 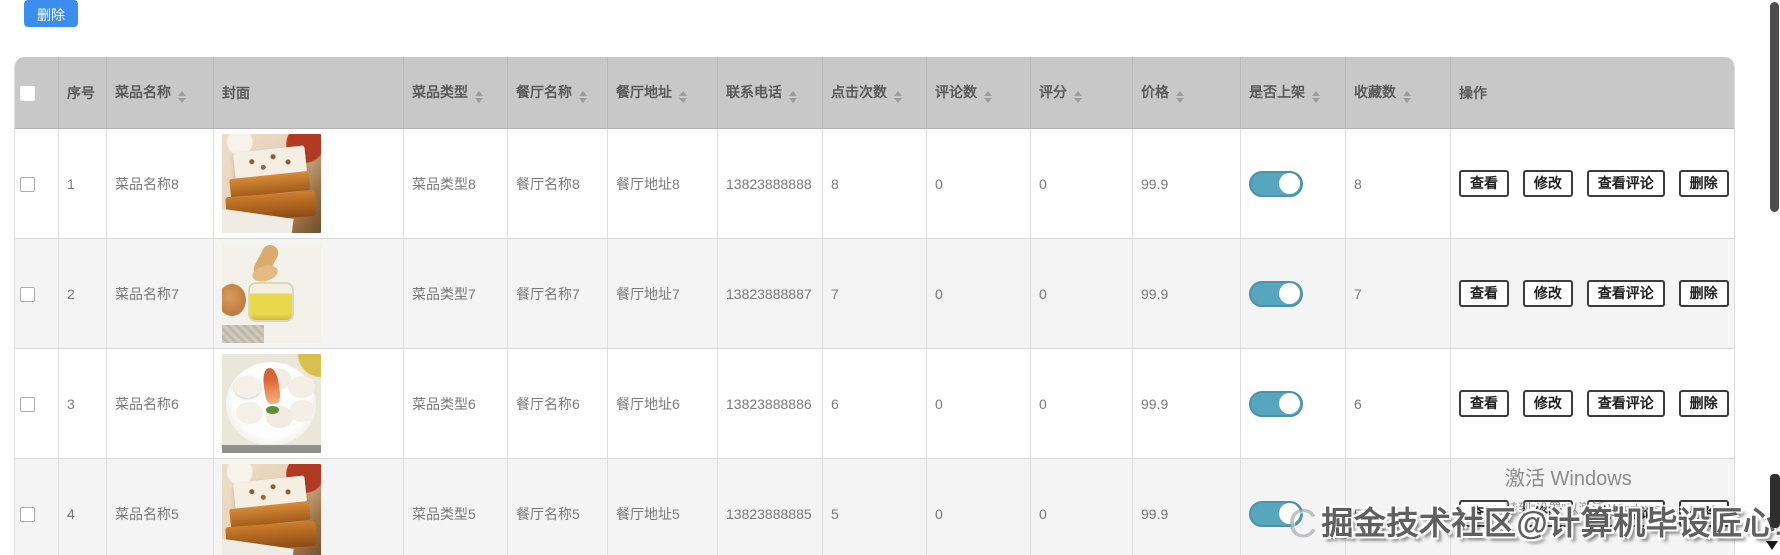 I want to click on scrollbar-thumb-lower, so click(x=1775, y=501).